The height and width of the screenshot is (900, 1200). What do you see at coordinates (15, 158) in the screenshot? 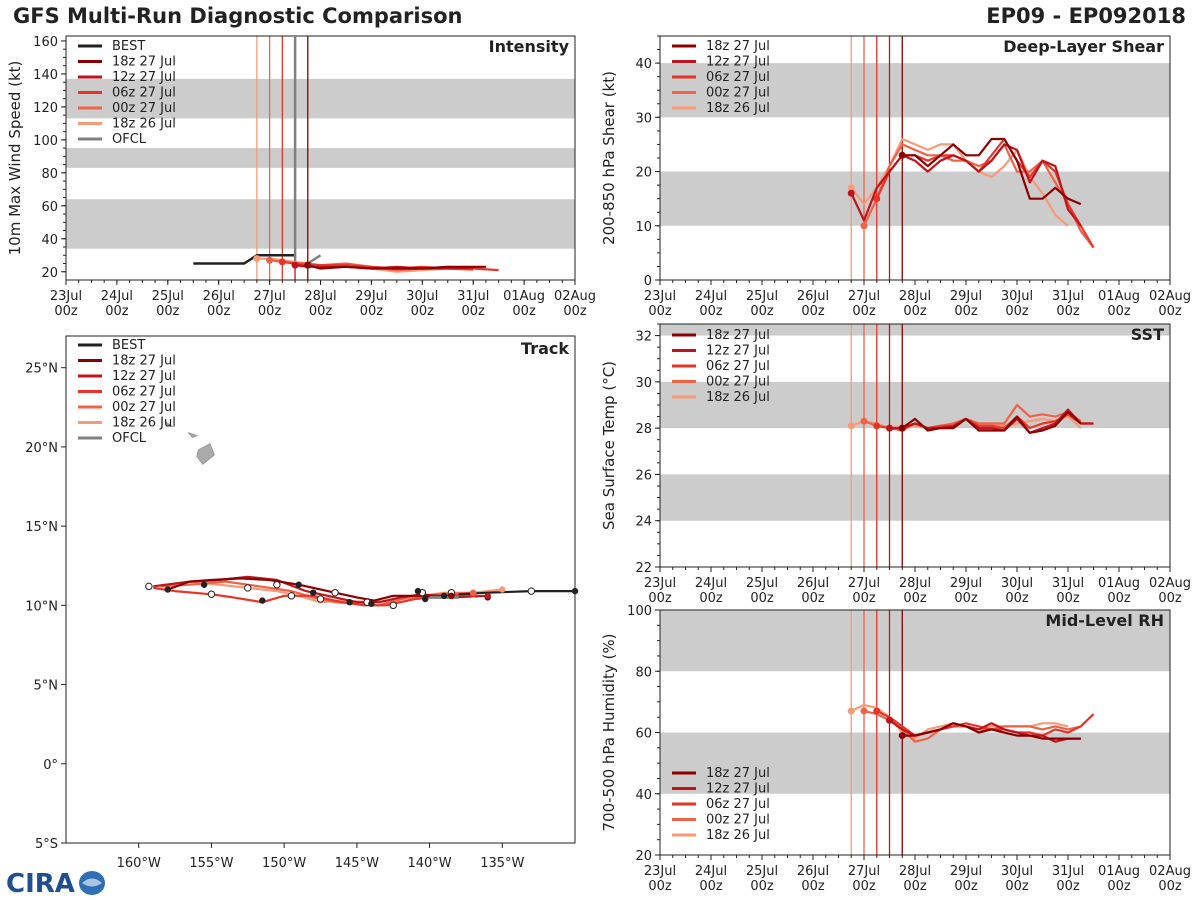
I see `intensity-ylabel: 10m Max Wind Speed (kt)` at bounding box center [15, 158].